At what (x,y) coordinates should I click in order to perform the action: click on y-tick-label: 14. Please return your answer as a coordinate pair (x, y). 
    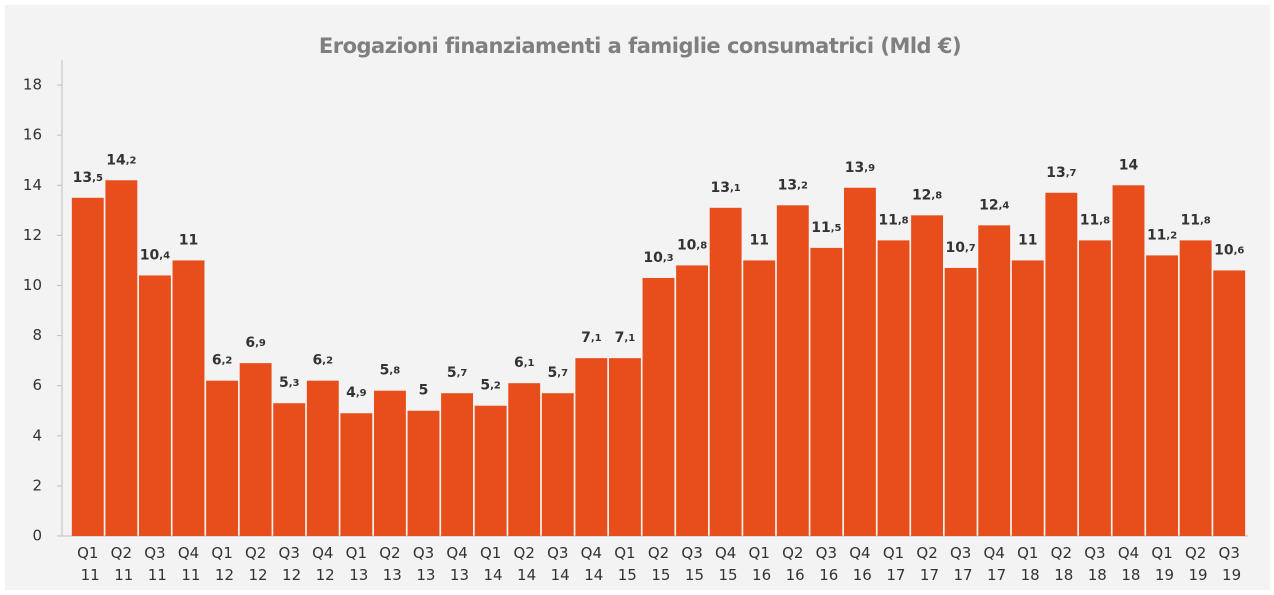
    Looking at the image, I should click on (32, 185).